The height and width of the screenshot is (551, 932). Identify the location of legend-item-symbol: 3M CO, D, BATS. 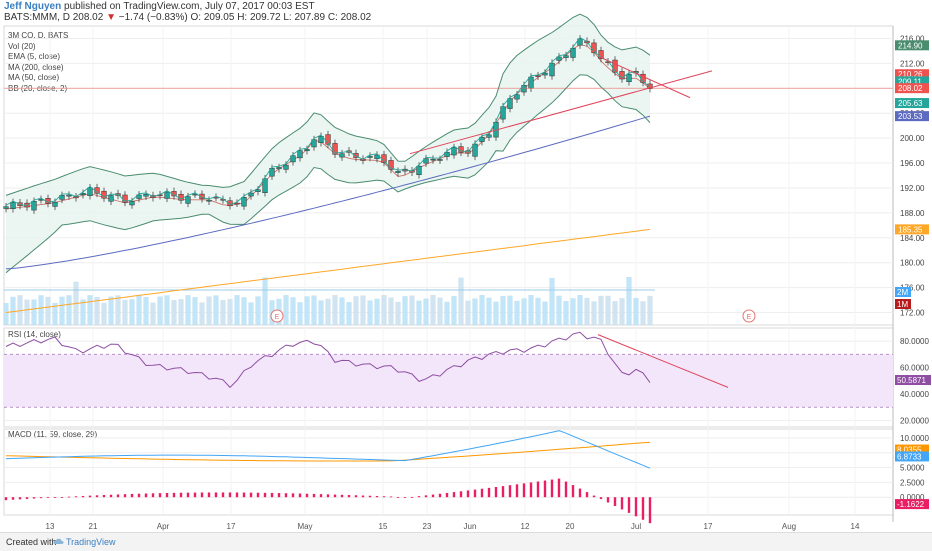
(38, 35).